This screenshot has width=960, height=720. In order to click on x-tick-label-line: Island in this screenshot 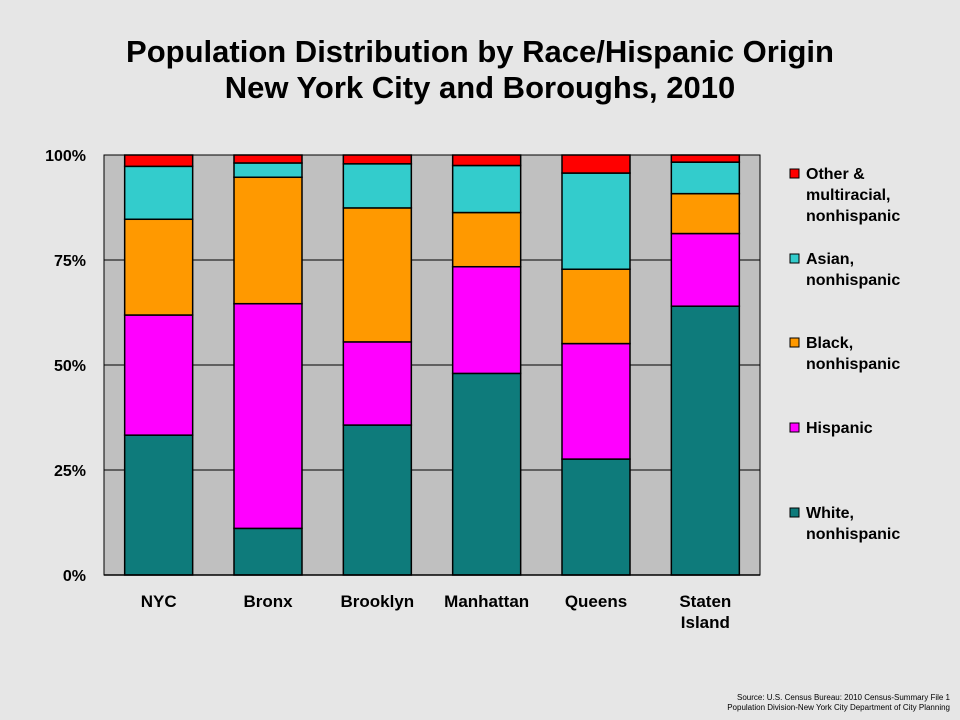, I will do `click(705, 622)`.